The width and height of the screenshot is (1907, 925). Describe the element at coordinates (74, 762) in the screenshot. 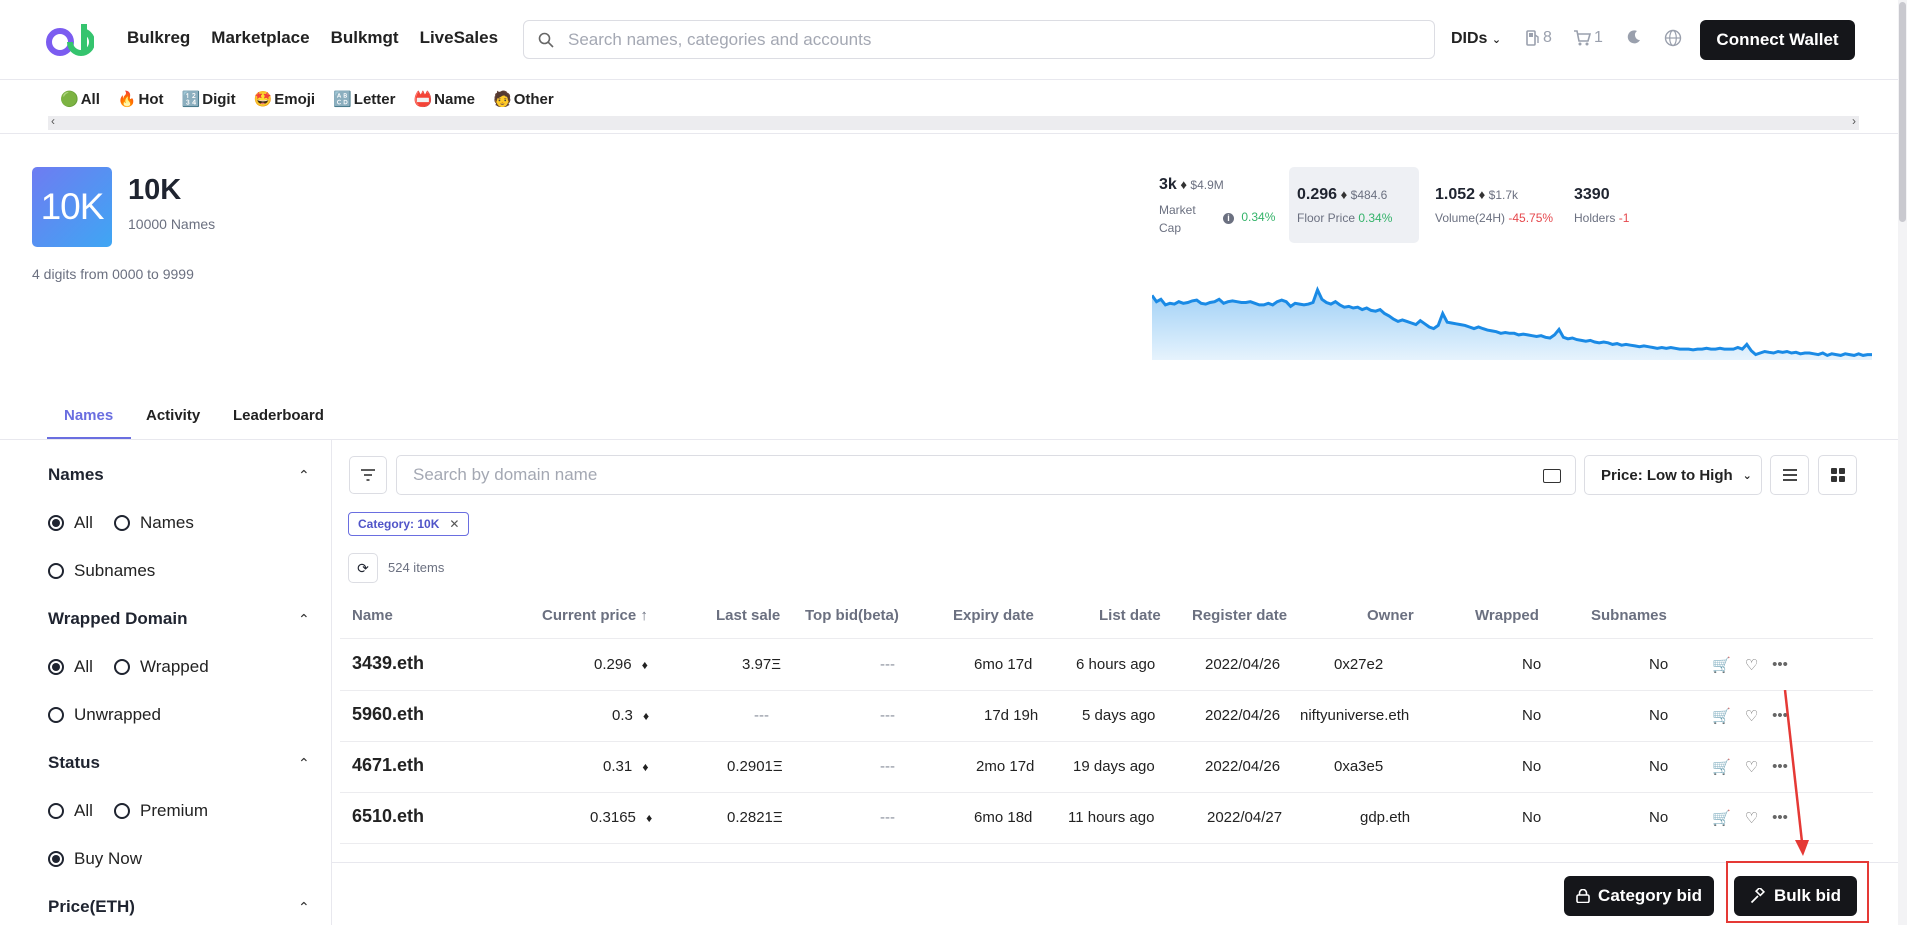

I see `filter-status-title: Status` at that location.